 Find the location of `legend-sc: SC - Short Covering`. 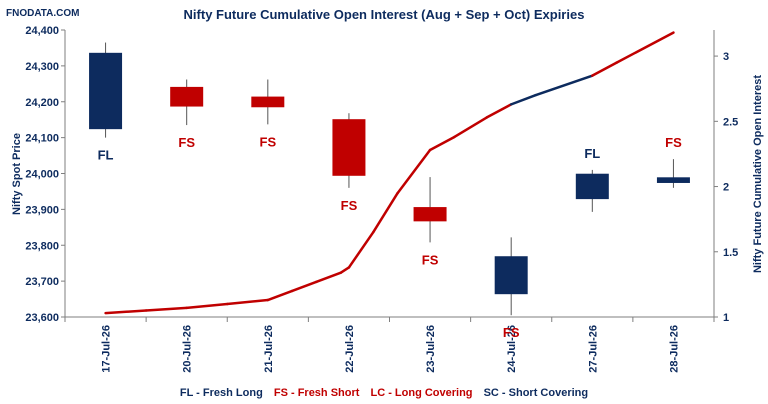

legend-sc: SC - Short Covering is located at coordinates (536, 393).